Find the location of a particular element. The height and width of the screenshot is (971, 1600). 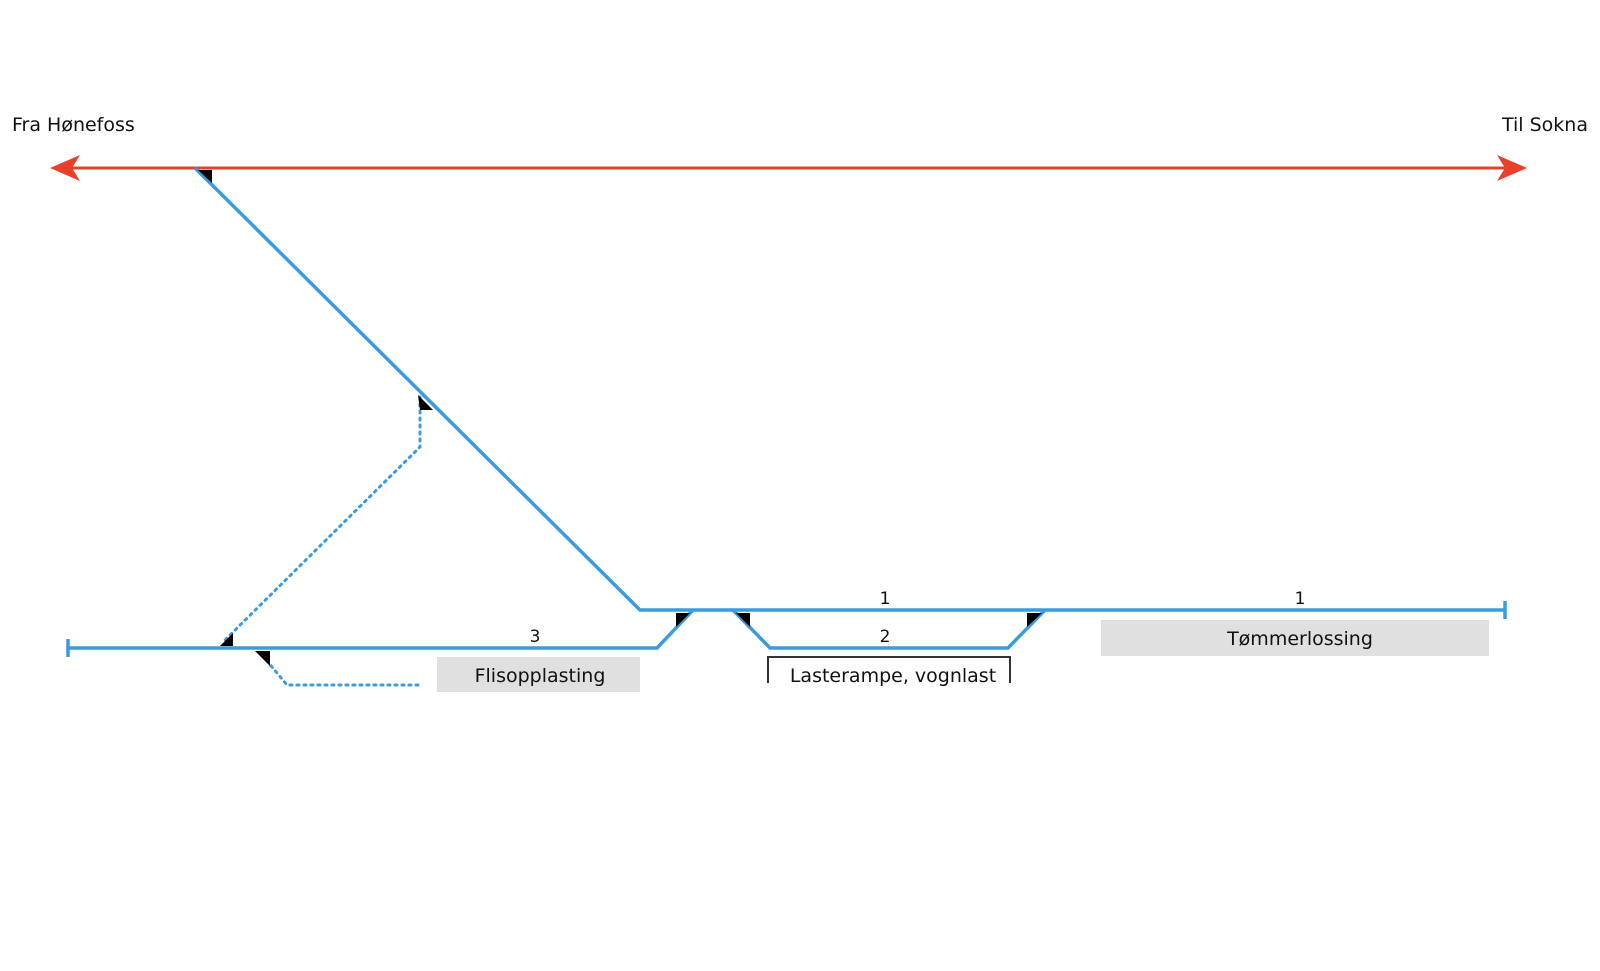

arrow-right-icon is located at coordinates (1512, 168).